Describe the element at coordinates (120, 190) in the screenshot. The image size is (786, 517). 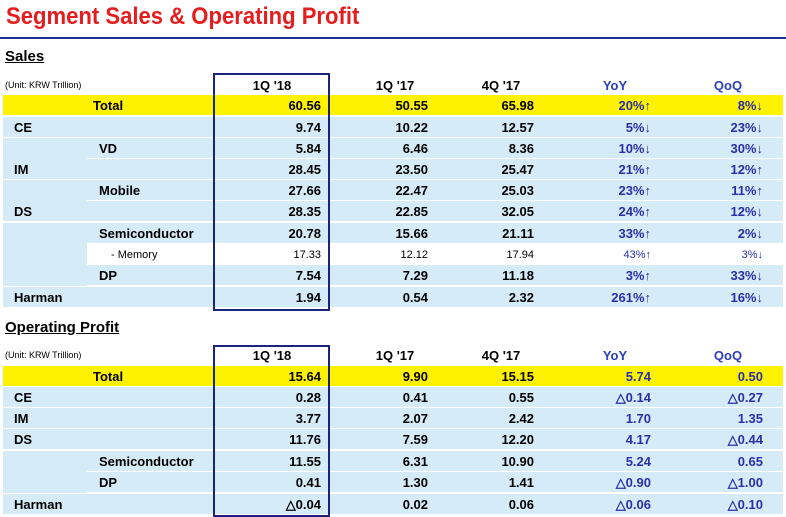
I see `row-label: Mobile` at that location.